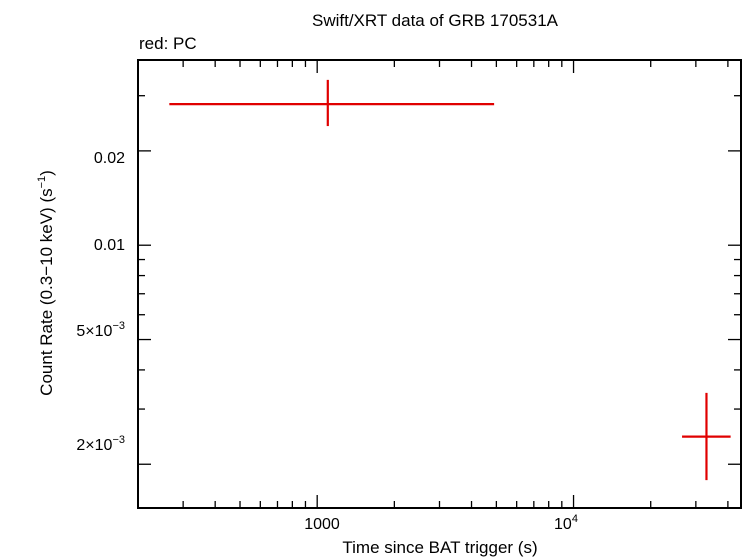 This screenshot has width=746, height=558. What do you see at coordinates (168, 43) in the screenshot?
I see `chart-subtitle: red: PC` at bounding box center [168, 43].